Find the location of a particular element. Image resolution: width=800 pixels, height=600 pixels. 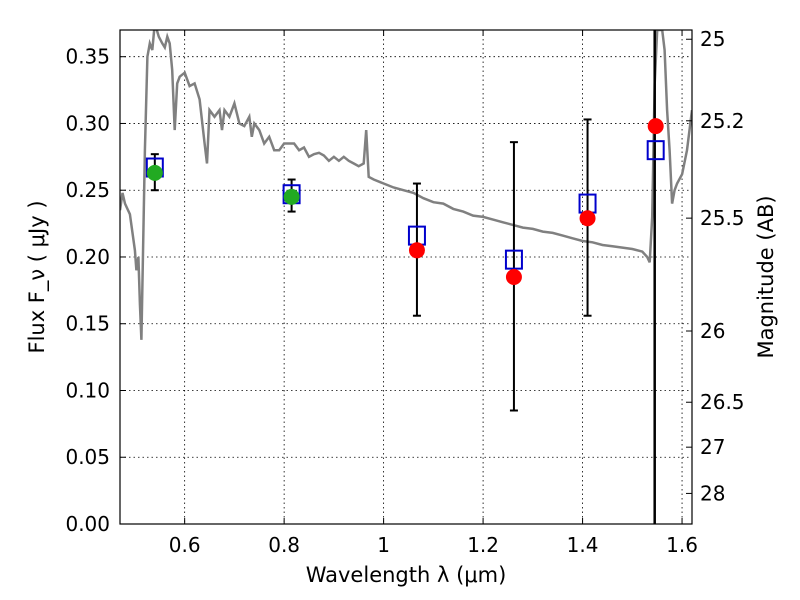

y-axis-label: Flux F_ν ( μJy ) is located at coordinates (37, 276).